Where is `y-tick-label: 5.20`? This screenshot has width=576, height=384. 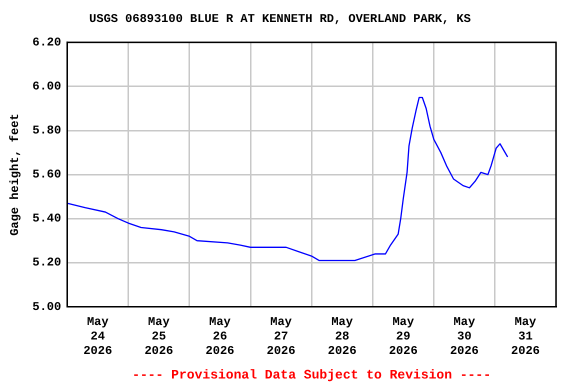
y-tick-label: 5.20 is located at coordinates (47, 263).